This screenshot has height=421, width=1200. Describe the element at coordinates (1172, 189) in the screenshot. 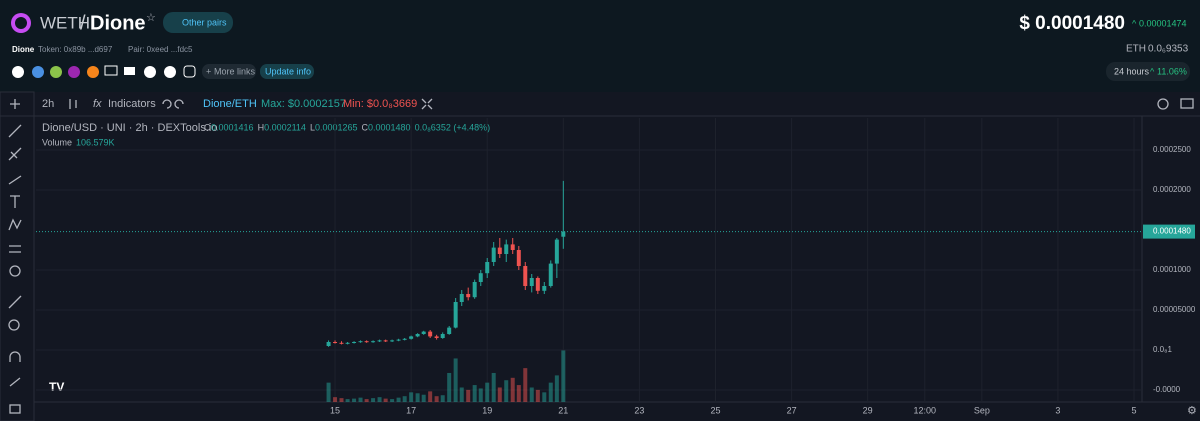

I see `y-tick-label: 0.0002000` at that location.